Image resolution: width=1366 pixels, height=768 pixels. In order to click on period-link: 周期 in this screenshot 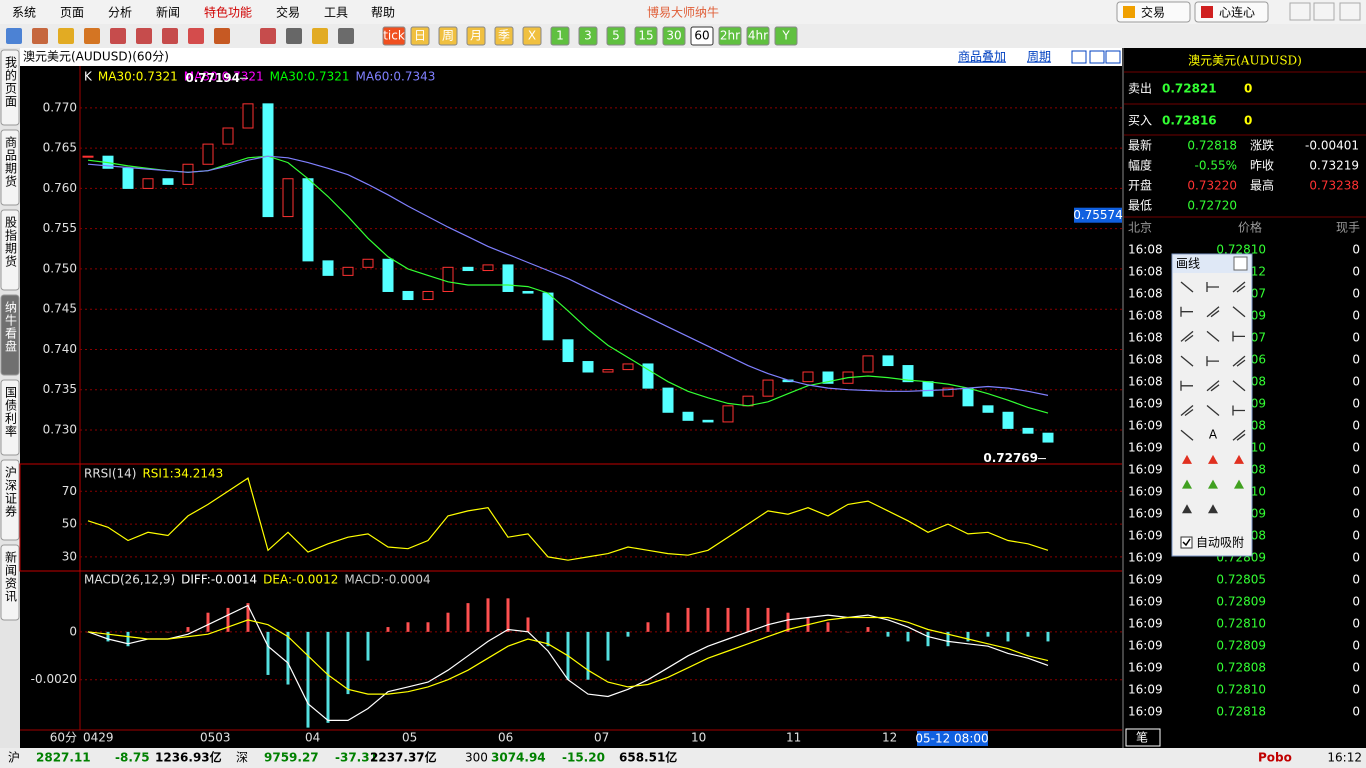, I will do `click(1039, 57)`.